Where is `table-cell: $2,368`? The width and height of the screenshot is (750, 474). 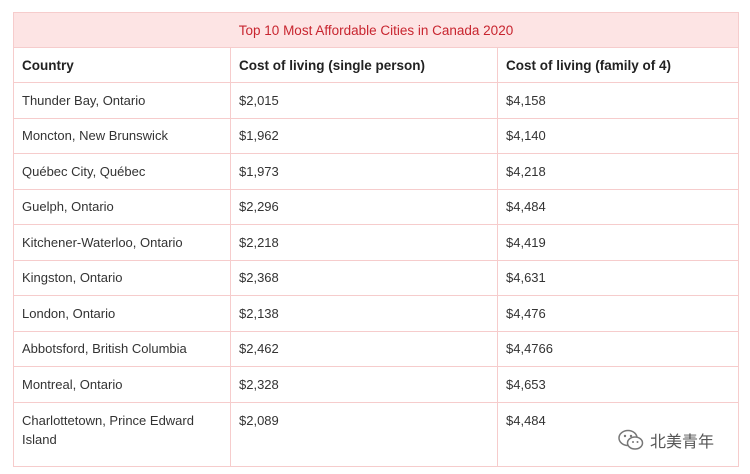 table-cell: $2,368 is located at coordinates (364, 277).